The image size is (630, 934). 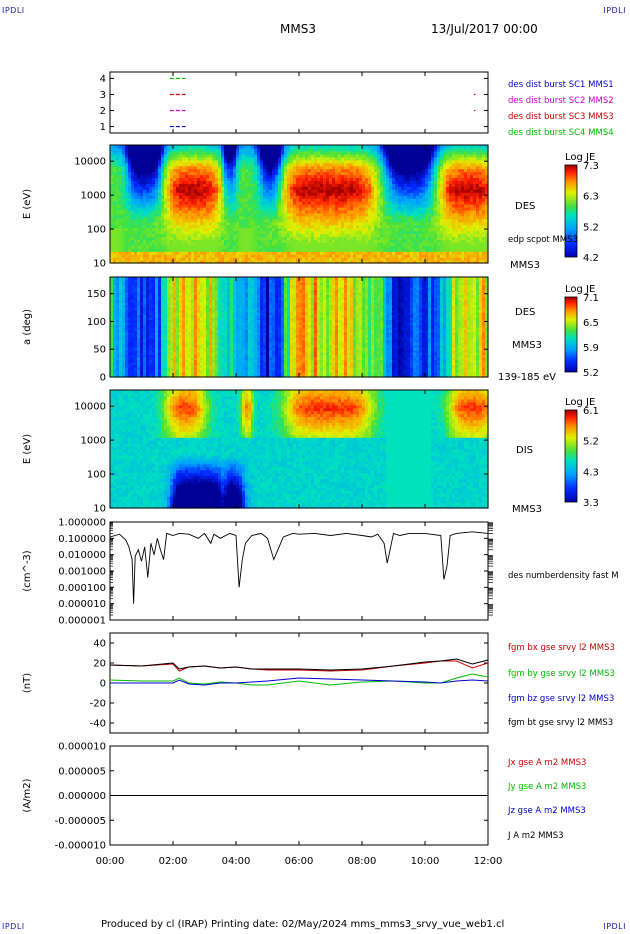 What do you see at coordinates (298, 29) in the screenshot?
I see `spacecraft-title: MMS3` at bounding box center [298, 29].